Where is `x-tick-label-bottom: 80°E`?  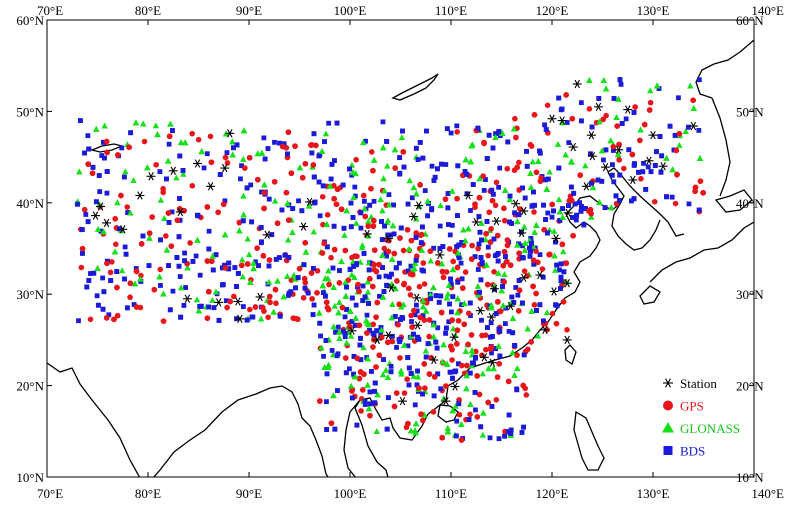 x-tick-label-bottom: 80°E is located at coordinates (148, 493).